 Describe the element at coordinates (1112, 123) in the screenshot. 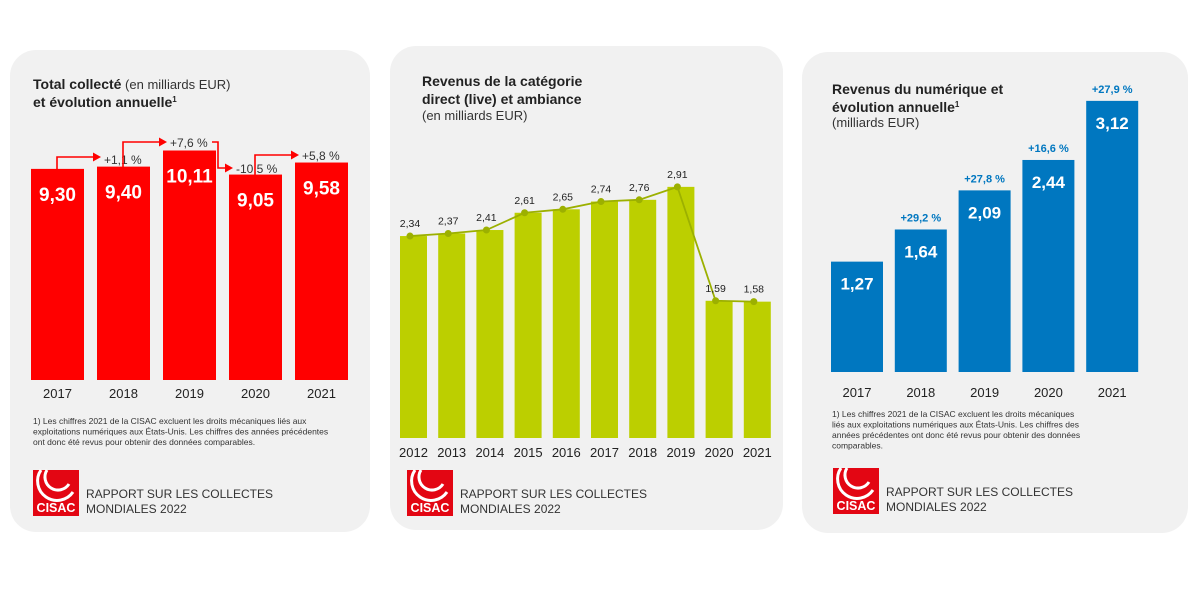

I see `bar-value-label: 3,12` at that location.